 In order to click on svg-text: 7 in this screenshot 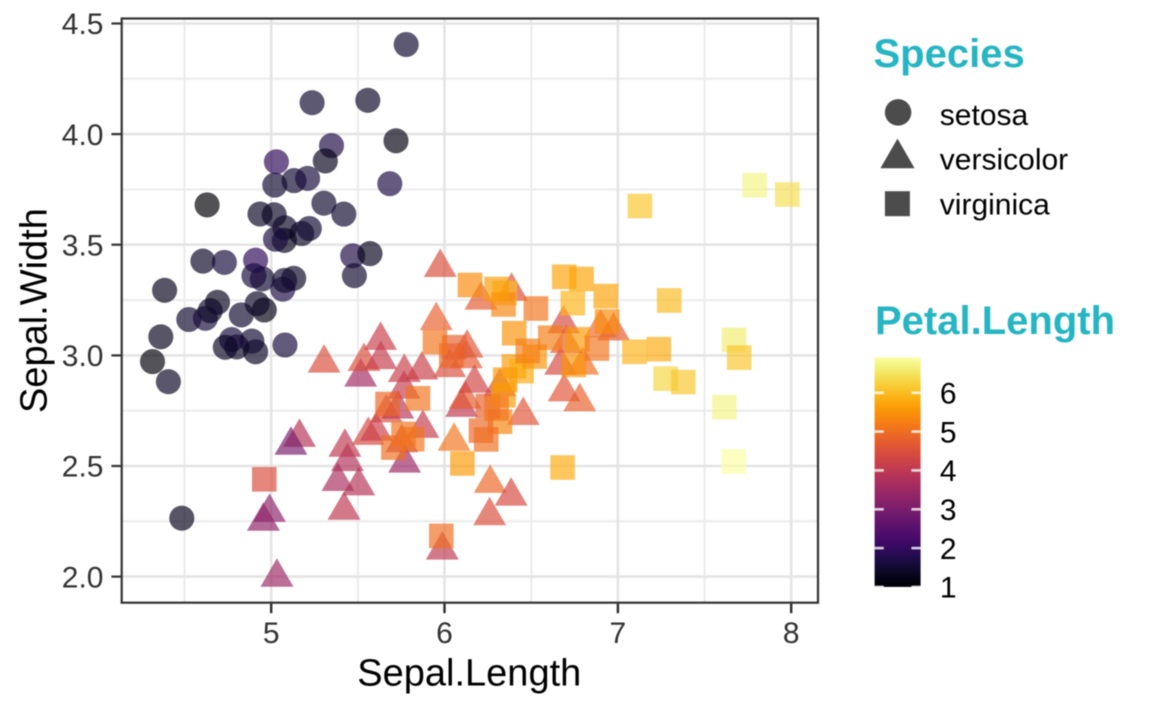, I will do `click(618, 633)`.